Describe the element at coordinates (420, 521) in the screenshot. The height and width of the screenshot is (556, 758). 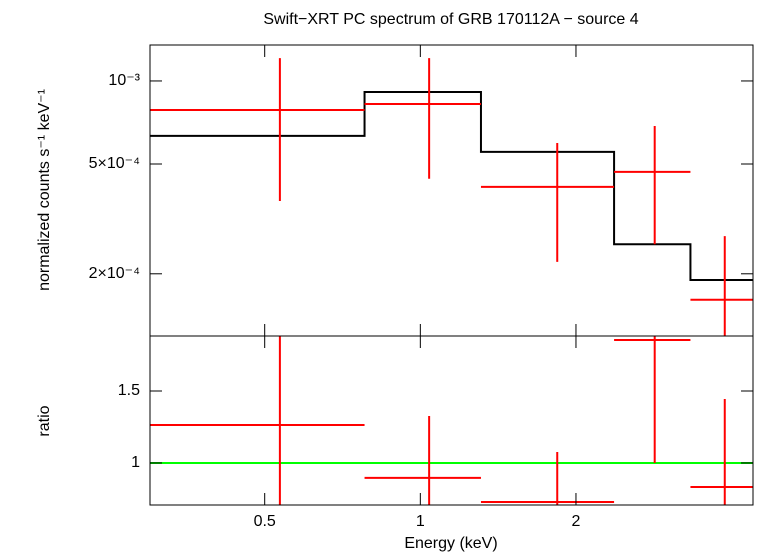
I see `x-tick-label: 1` at that location.